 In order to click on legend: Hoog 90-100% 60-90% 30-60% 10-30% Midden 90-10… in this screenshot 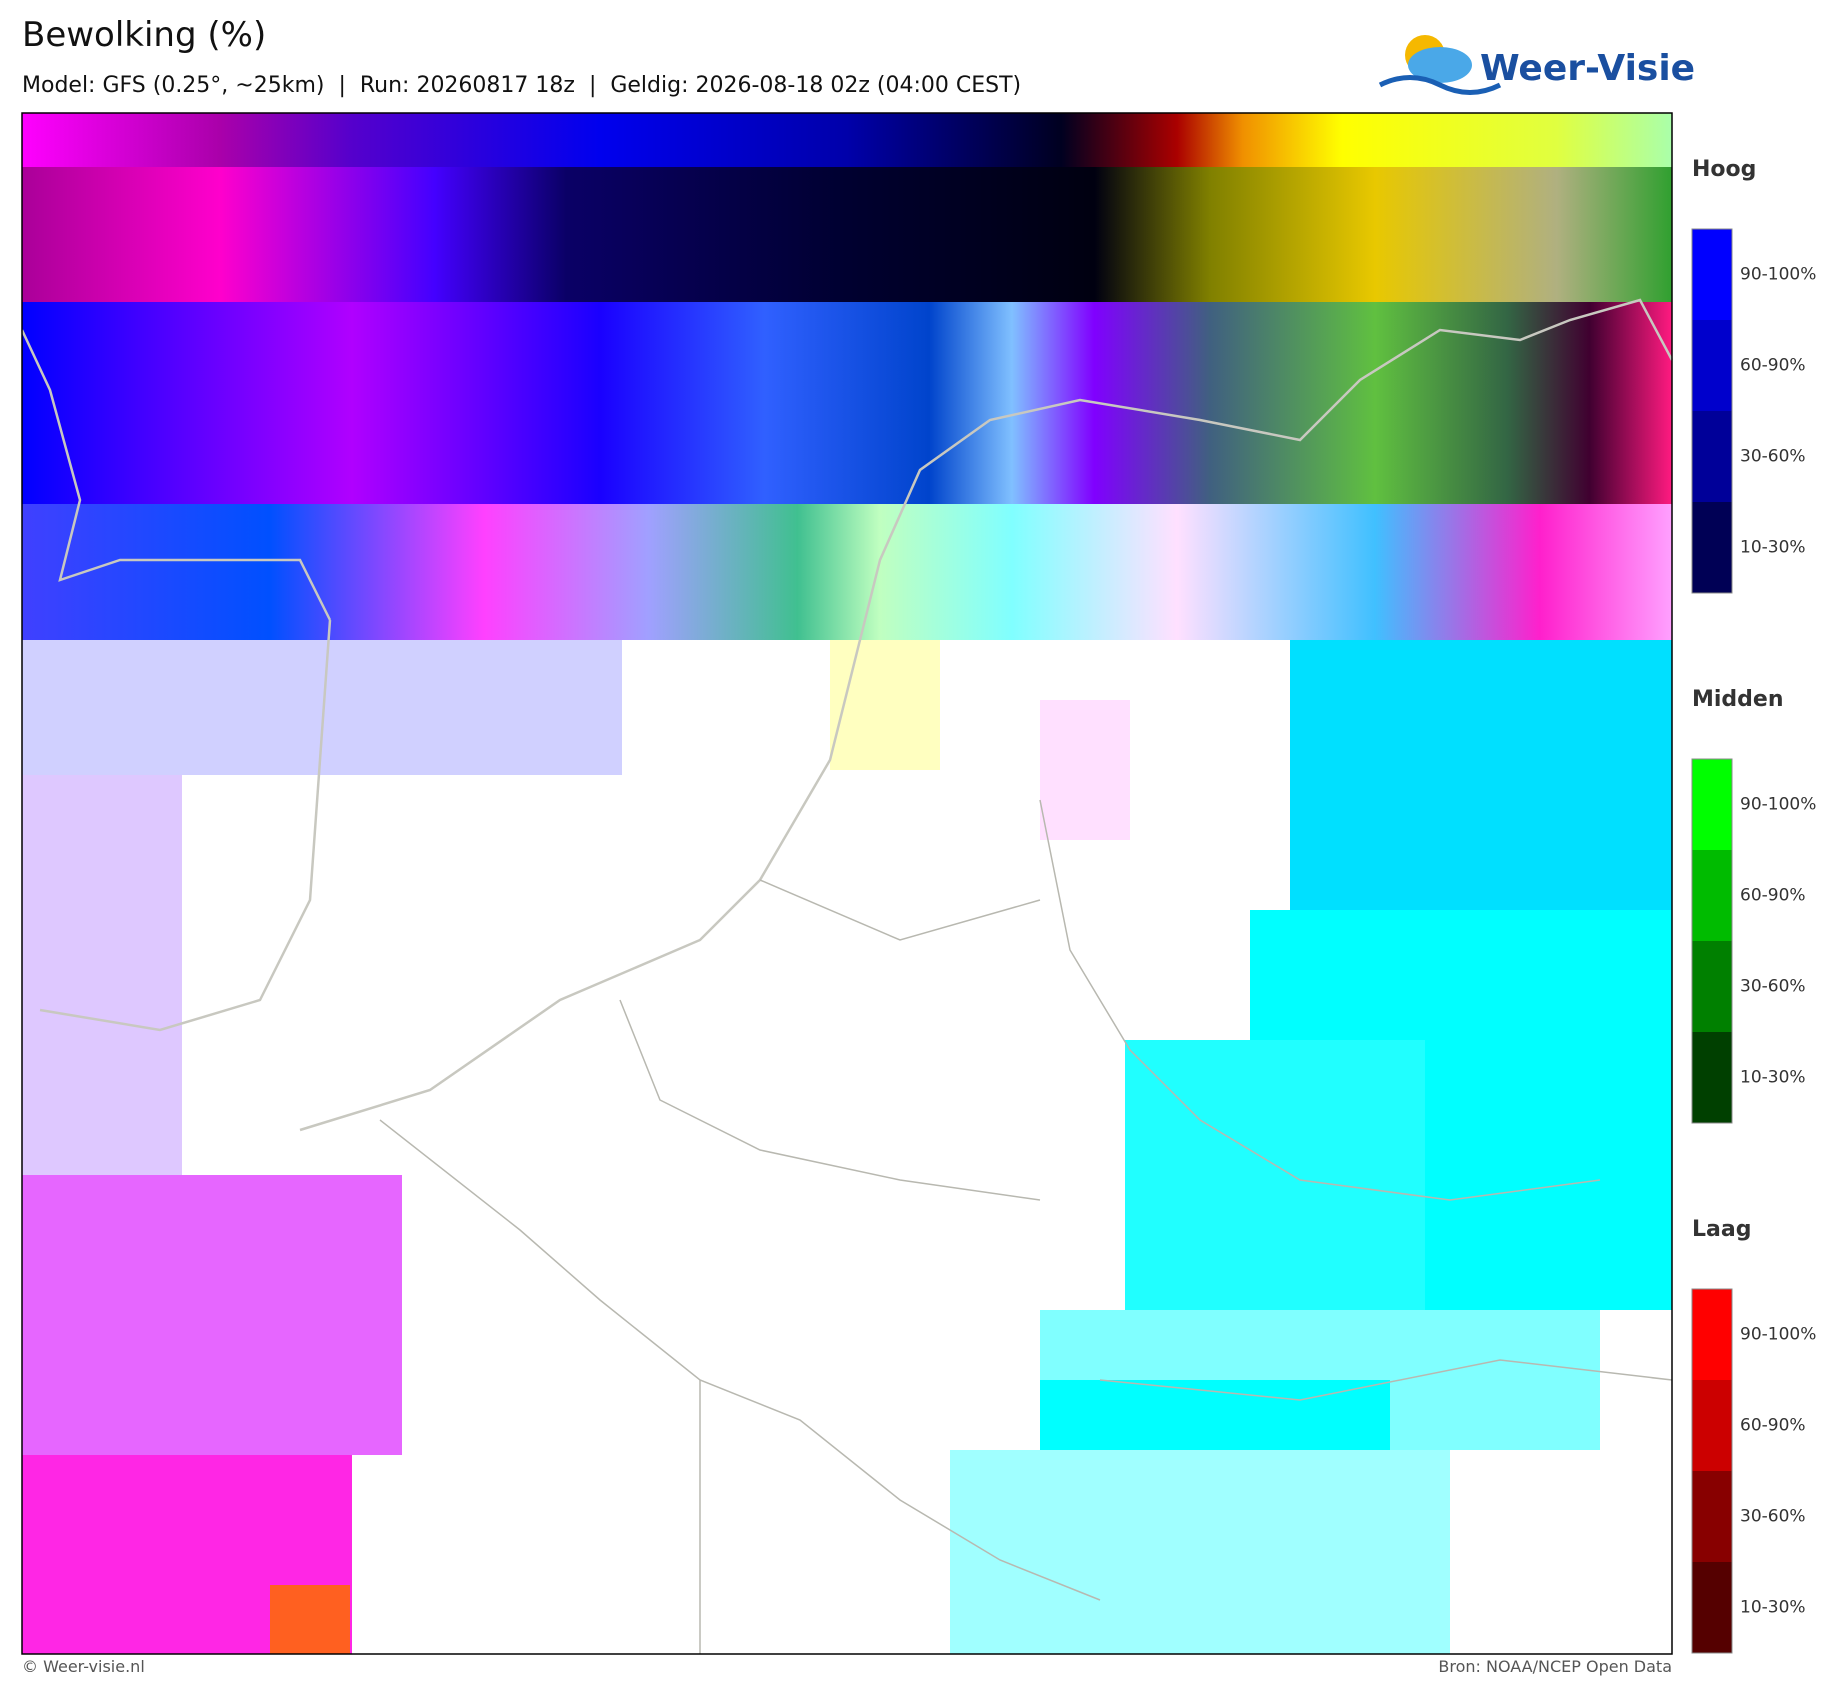, I will do `click(1753, 905)`.